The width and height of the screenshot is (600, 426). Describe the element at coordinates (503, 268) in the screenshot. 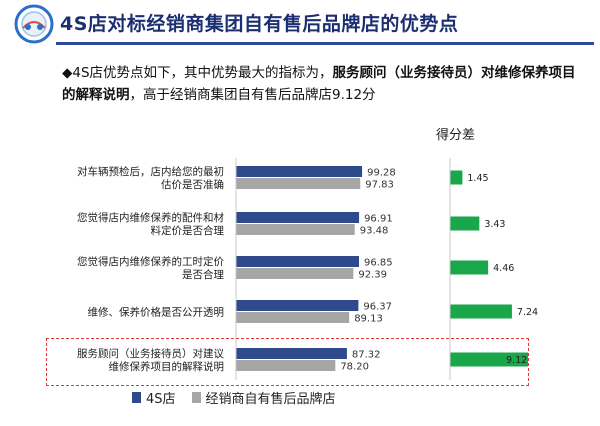

I see `diff-label: 4.46` at that location.